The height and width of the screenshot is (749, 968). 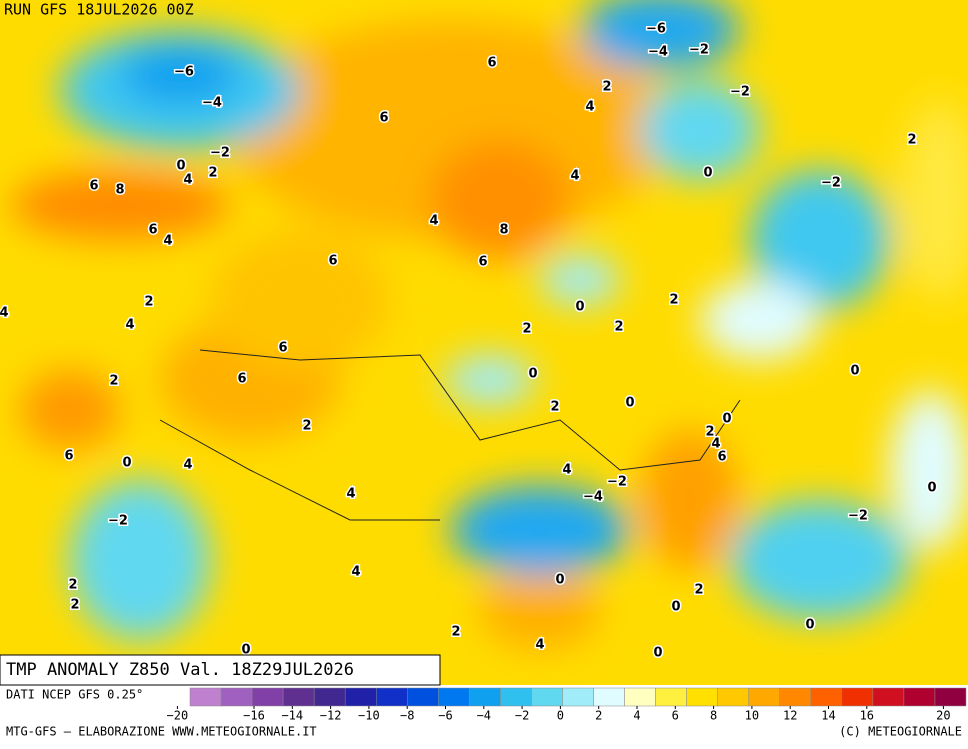 I want to click on colorbar-tick-label: −20, so click(x=178, y=716).